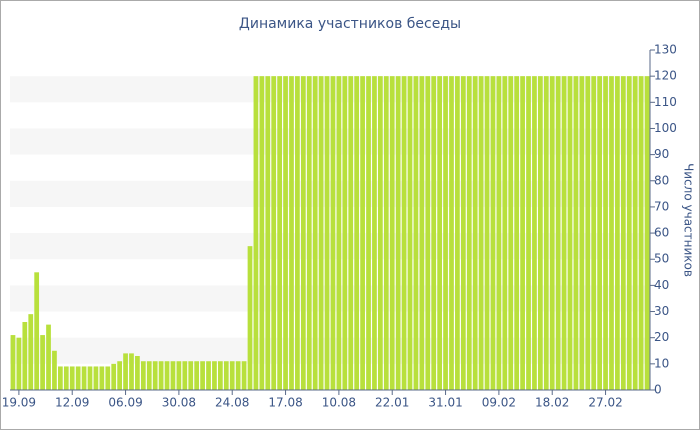  Describe the element at coordinates (552, 403) in the screenshot. I see `x-tick-label: 18.02` at that location.